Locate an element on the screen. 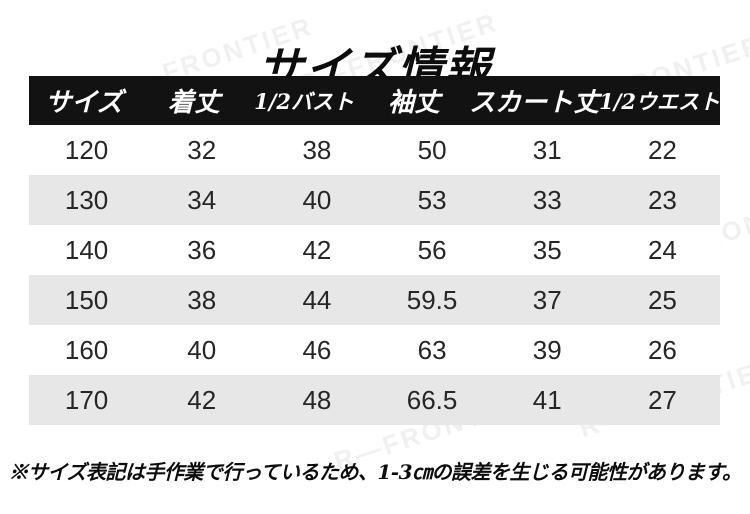  column-header-5: 1/2ウエスト is located at coordinates (659, 101).